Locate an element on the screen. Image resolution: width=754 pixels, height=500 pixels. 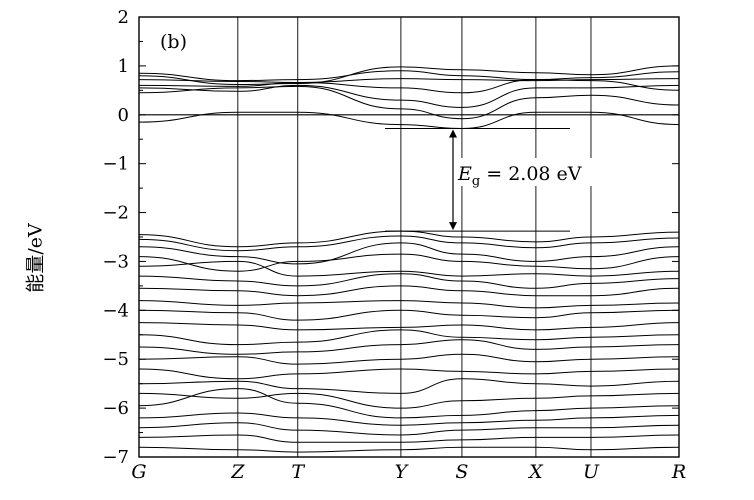
band-gap-value: = 2.08 eV is located at coordinates (531, 174).